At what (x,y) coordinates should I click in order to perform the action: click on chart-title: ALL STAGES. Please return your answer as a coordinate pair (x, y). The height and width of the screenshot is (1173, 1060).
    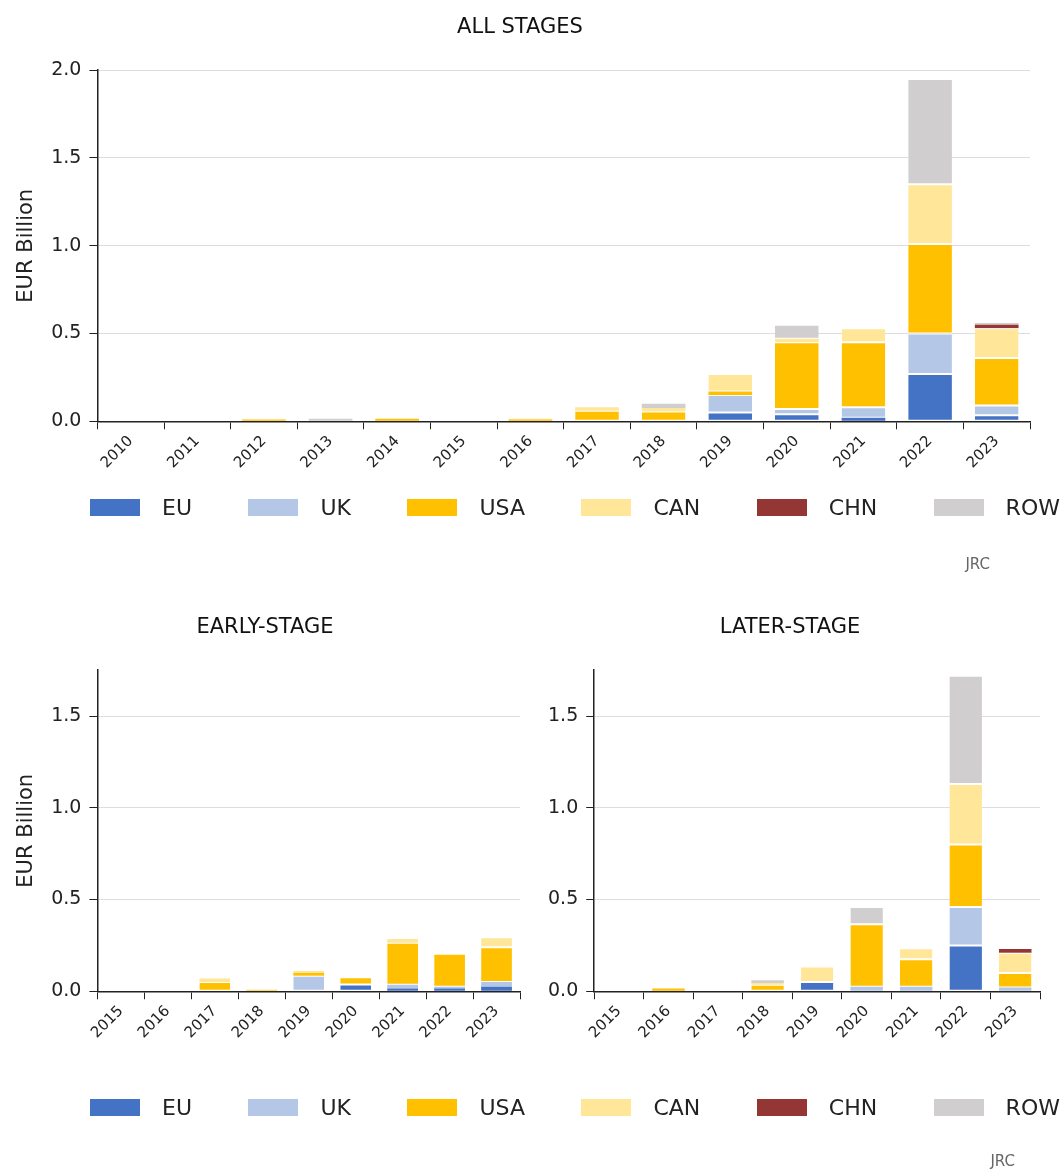
    Looking at the image, I should click on (520, 26).